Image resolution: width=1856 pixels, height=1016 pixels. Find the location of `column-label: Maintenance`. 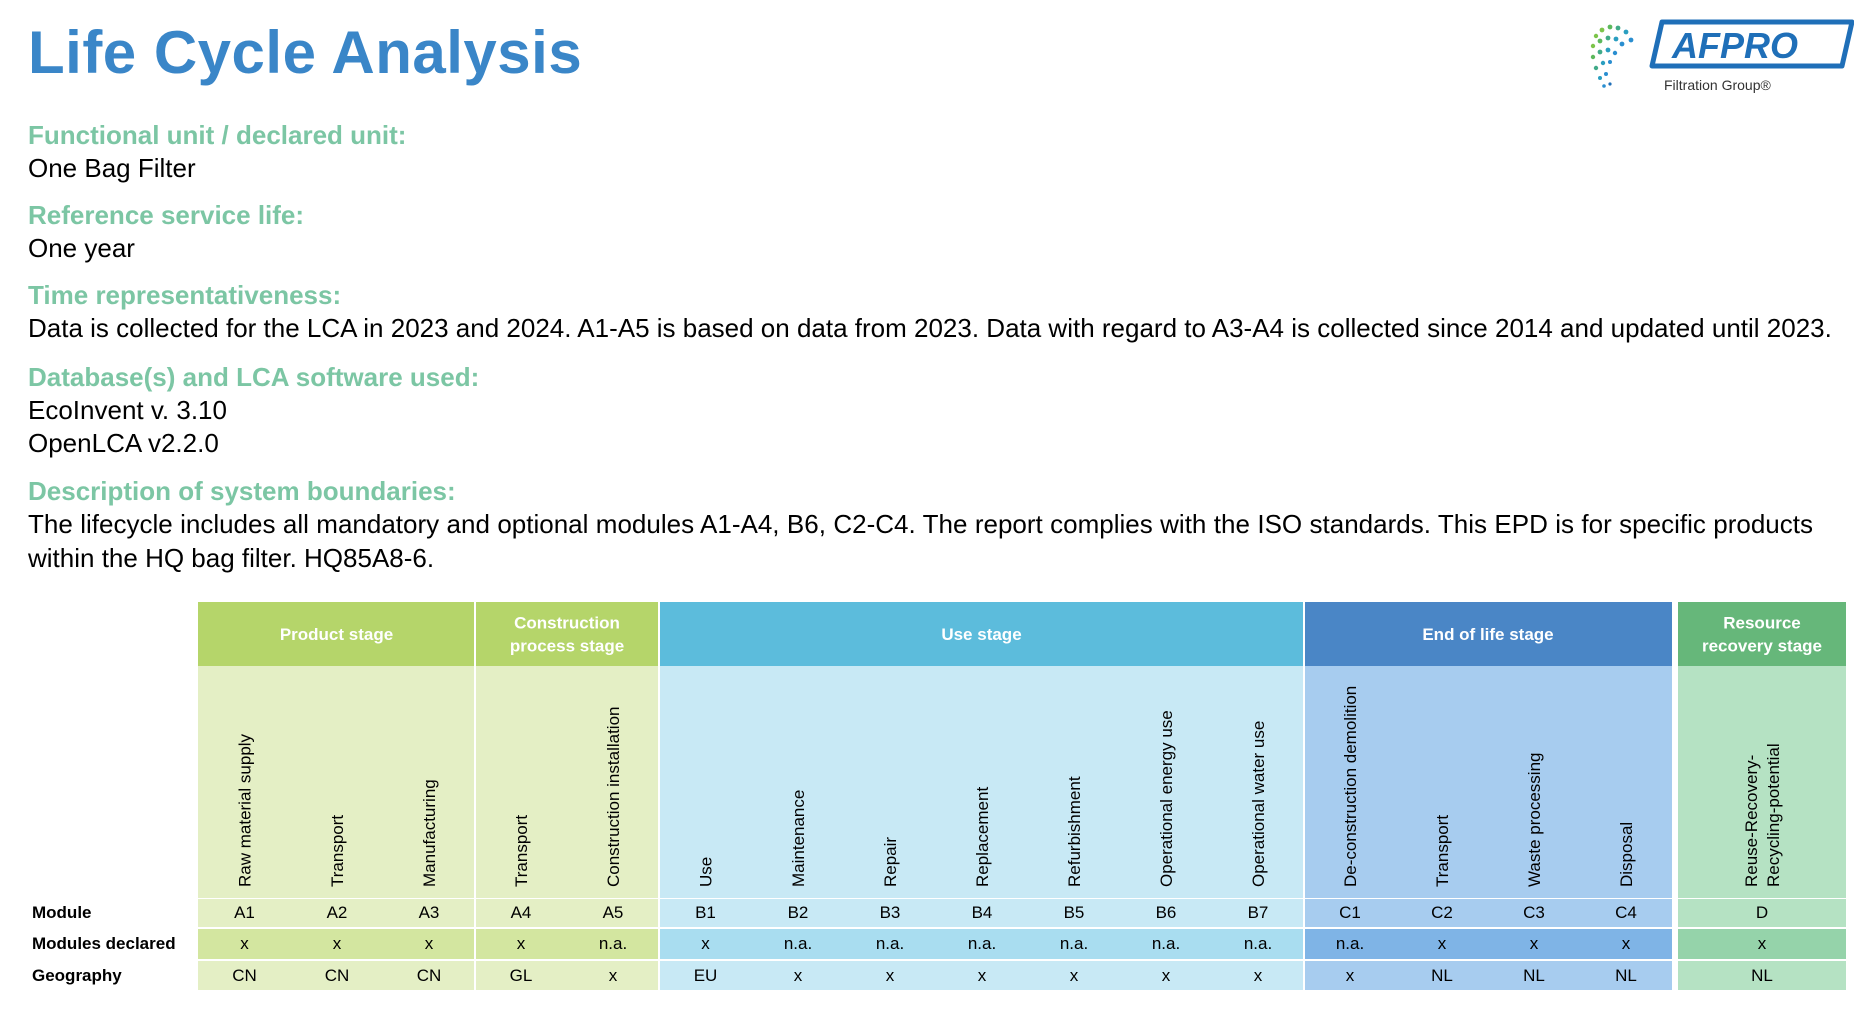

column-label: Maintenance is located at coordinates (798, 838).